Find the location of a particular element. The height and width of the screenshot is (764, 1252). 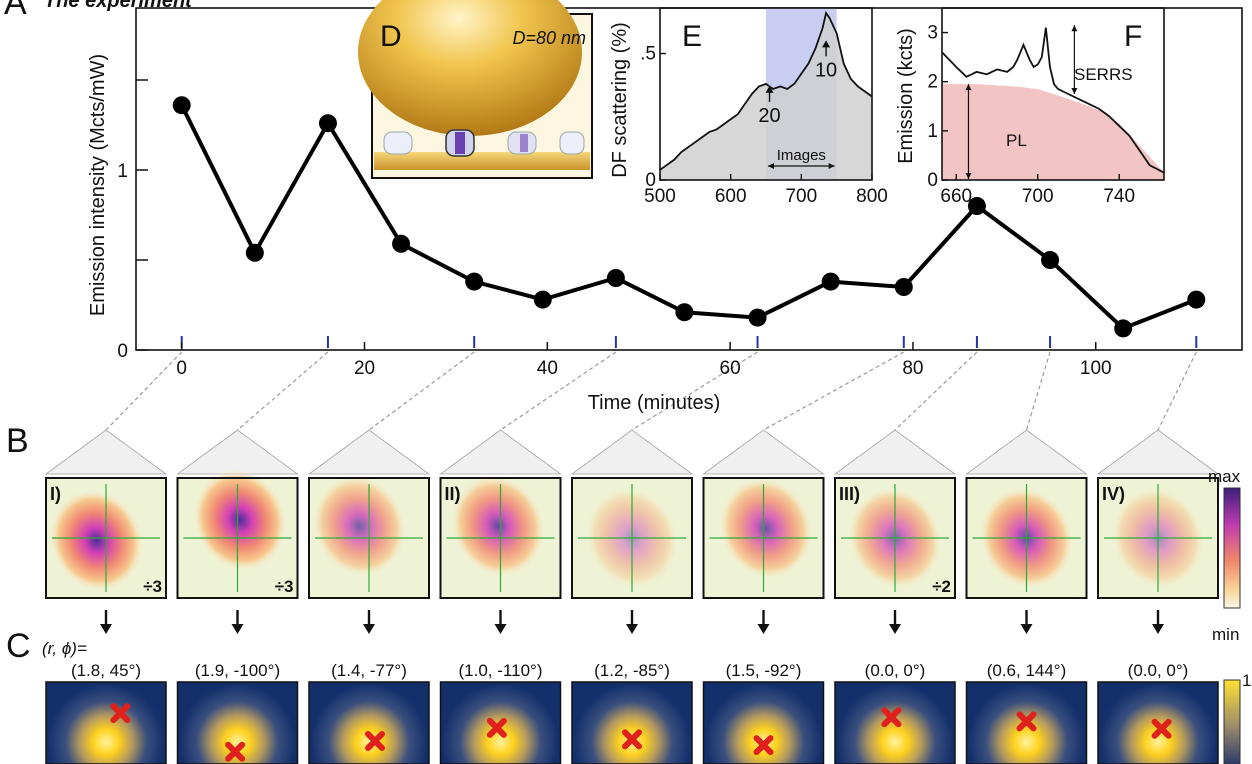

inset-f-arrows is located at coordinates (1021, 102).